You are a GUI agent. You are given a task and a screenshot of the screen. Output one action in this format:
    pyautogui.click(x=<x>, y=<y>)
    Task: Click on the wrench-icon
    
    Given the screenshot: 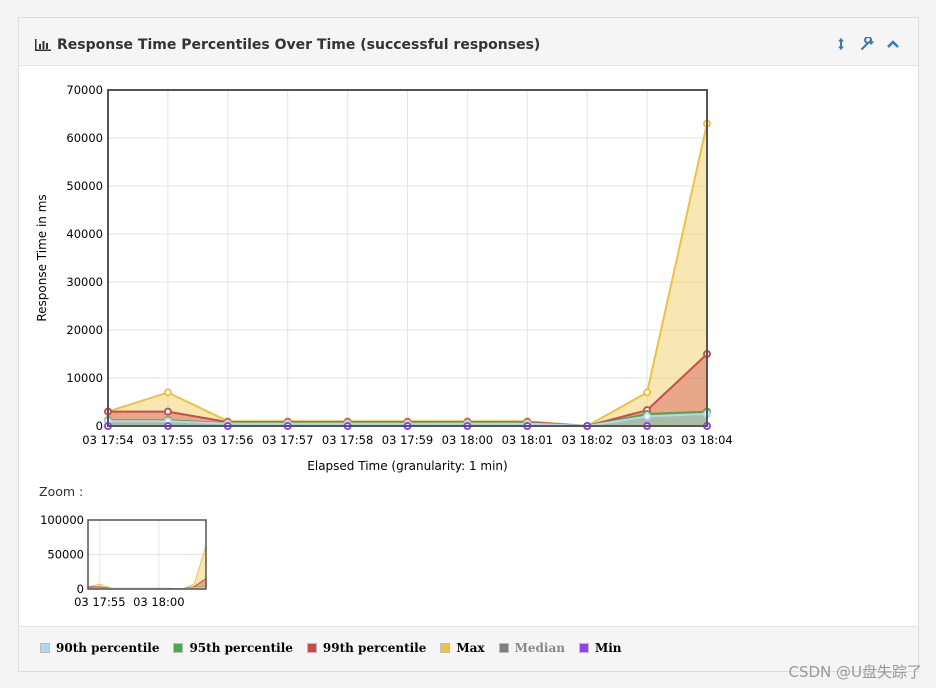 What is the action you would take?
    pyautogui.click(x=867, y=44)
    